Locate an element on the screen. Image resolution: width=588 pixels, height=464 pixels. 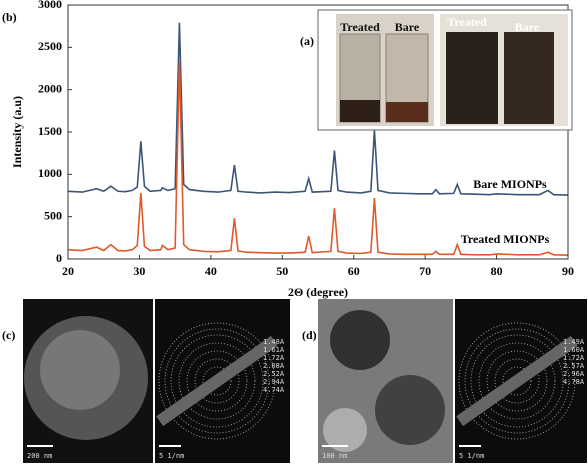
x-tick-label: 30 is located at coordinates (139, 271).